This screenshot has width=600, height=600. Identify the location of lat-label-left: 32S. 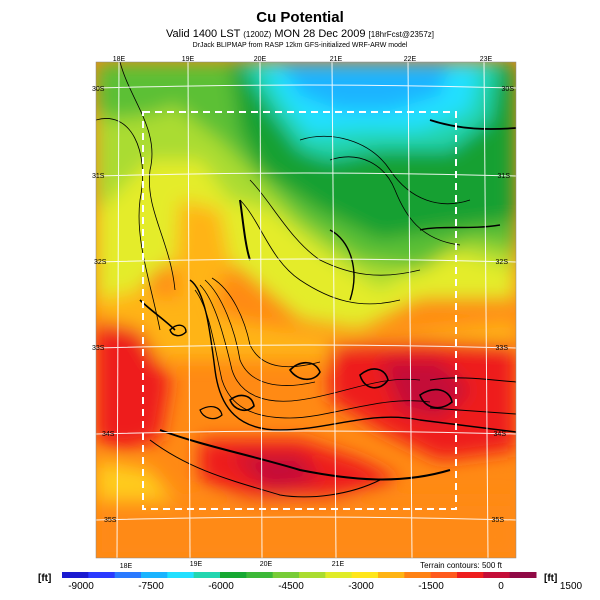
(100, 262).